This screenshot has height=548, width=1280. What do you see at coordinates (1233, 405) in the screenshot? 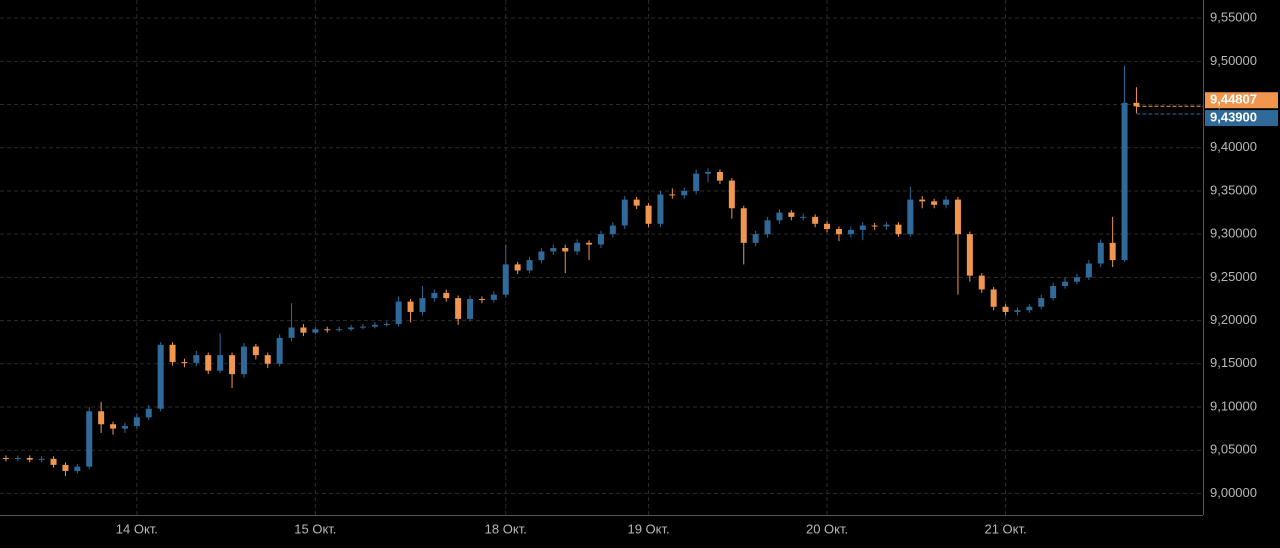
I see `y-tick-label: 9,10000` at bounding box center [1233, 405].